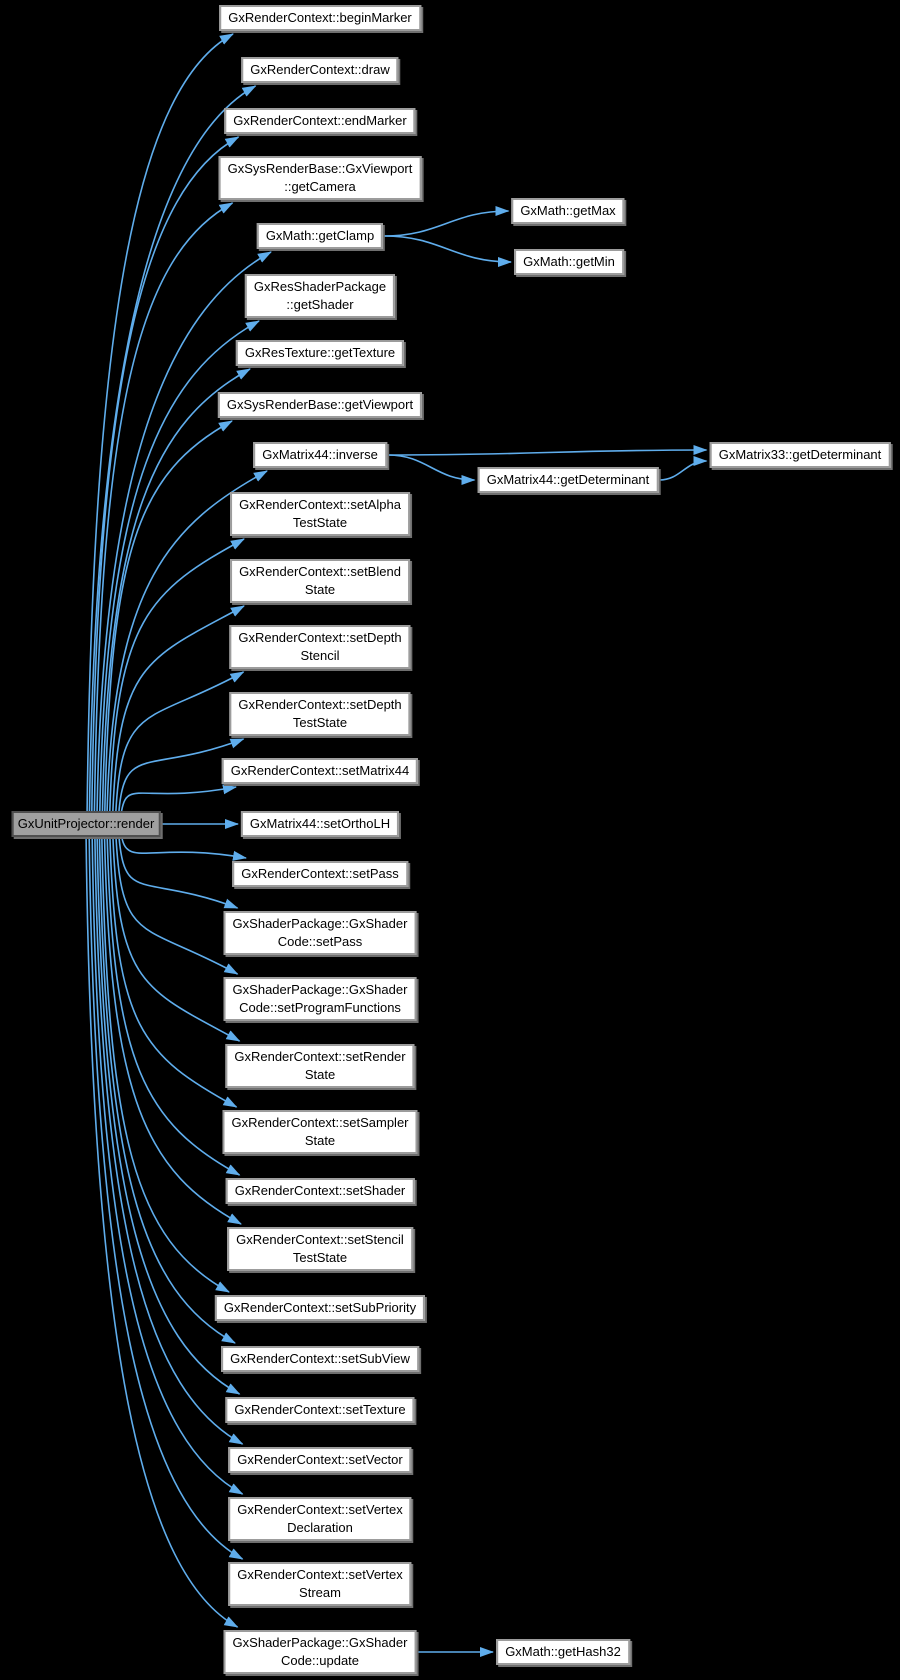  I want to click on node-label-line: GxMatrix33::getDeterminant, so click(800, 454).